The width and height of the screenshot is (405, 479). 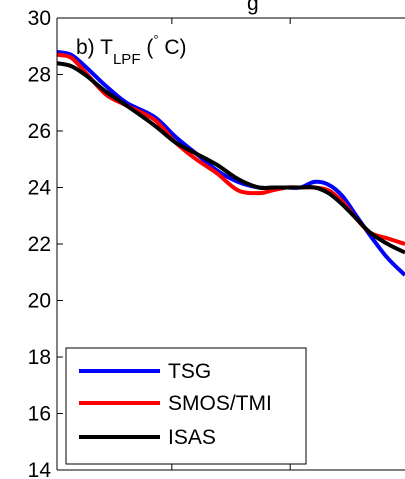 I want to click on y-tick-label: 16, so click(x=39, y=414).